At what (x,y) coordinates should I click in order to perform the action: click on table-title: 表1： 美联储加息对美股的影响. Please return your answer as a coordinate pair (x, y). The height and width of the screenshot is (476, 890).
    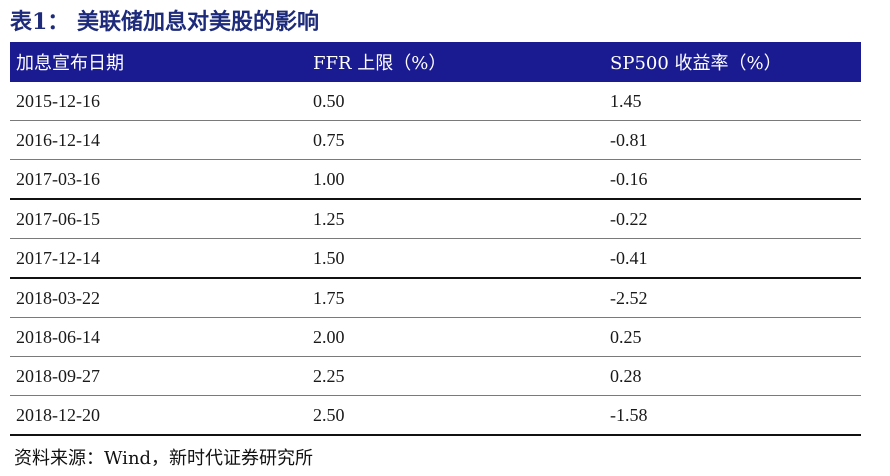
    Looking at the image, I should click on (164, 22).